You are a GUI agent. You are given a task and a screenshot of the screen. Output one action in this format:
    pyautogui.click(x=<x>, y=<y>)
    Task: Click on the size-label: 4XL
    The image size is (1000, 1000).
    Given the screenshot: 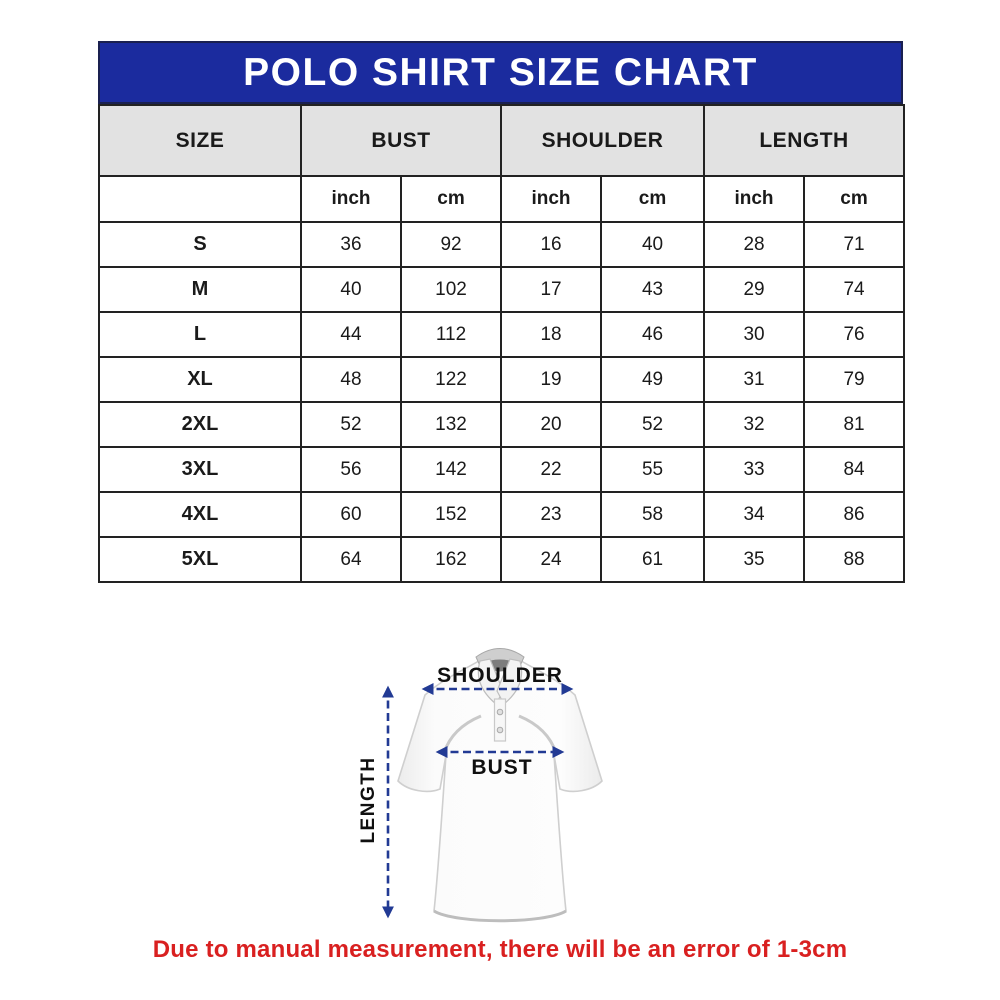 What is the action you would take?
    pyautogui.click(x=200, y=514)
    